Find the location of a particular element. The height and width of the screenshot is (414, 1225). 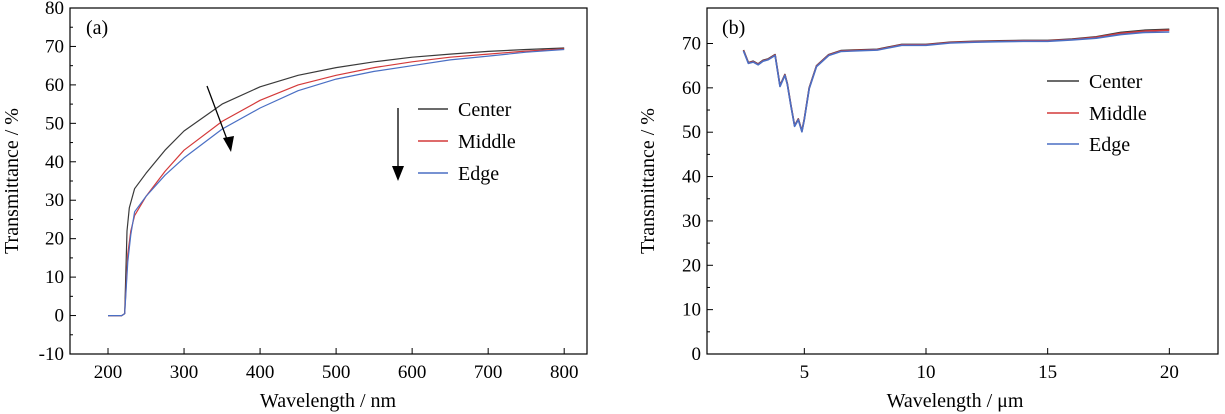

x-tick-label: 20 is located at coordinates (1169, 372).